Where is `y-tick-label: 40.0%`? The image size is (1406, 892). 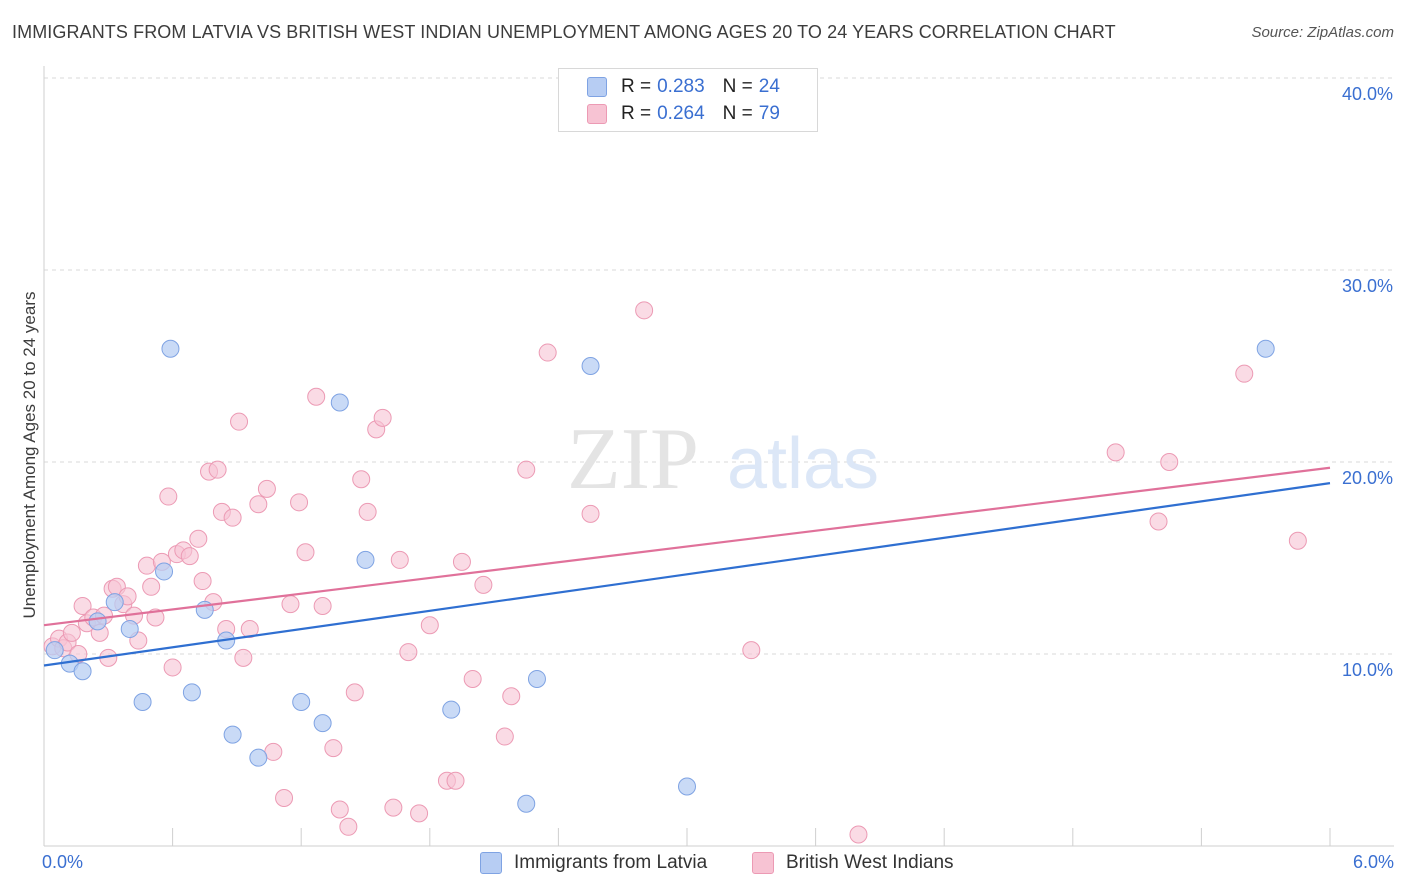
y-tick-label: 40.0% is located at coordinates (1367, 94).